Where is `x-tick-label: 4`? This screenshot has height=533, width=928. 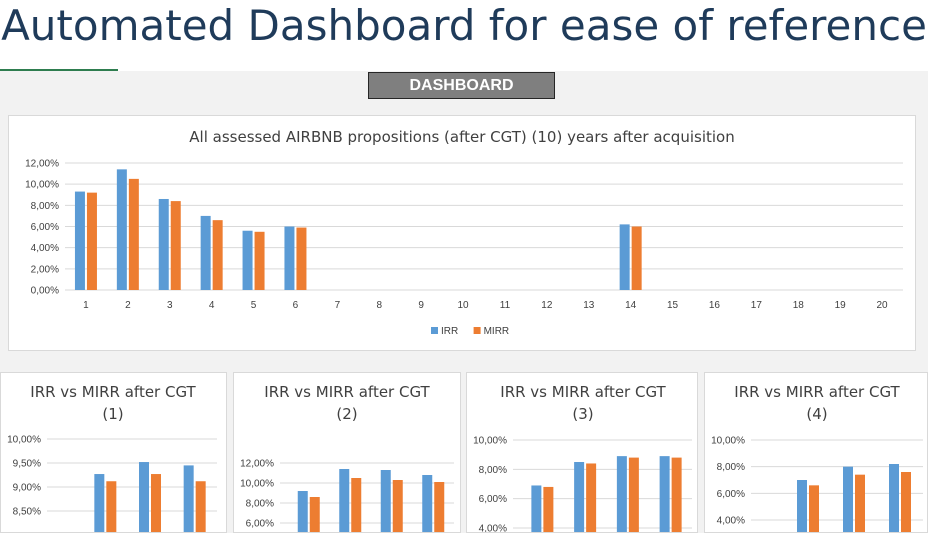
x-tick-label: 4 is located at coordinates (212, 305).